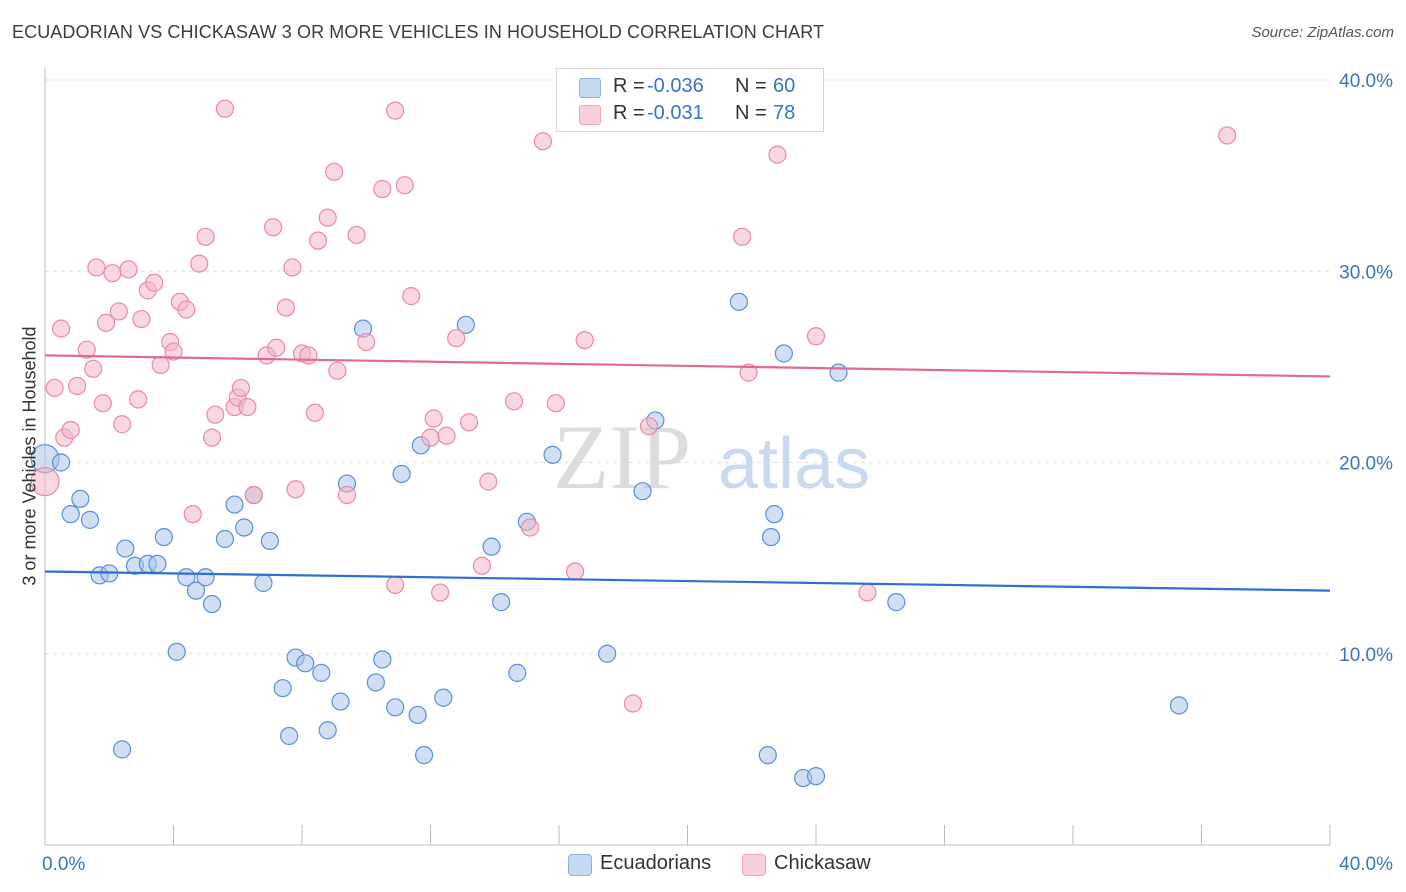 Image resolution: width=1406 pixels, height=892 pixels. What do you see at coordinates (1322, 32) in the screenshot?
I see `source-attribution: Source: ZipAtlas.com` at bounding box center [1322, 32].